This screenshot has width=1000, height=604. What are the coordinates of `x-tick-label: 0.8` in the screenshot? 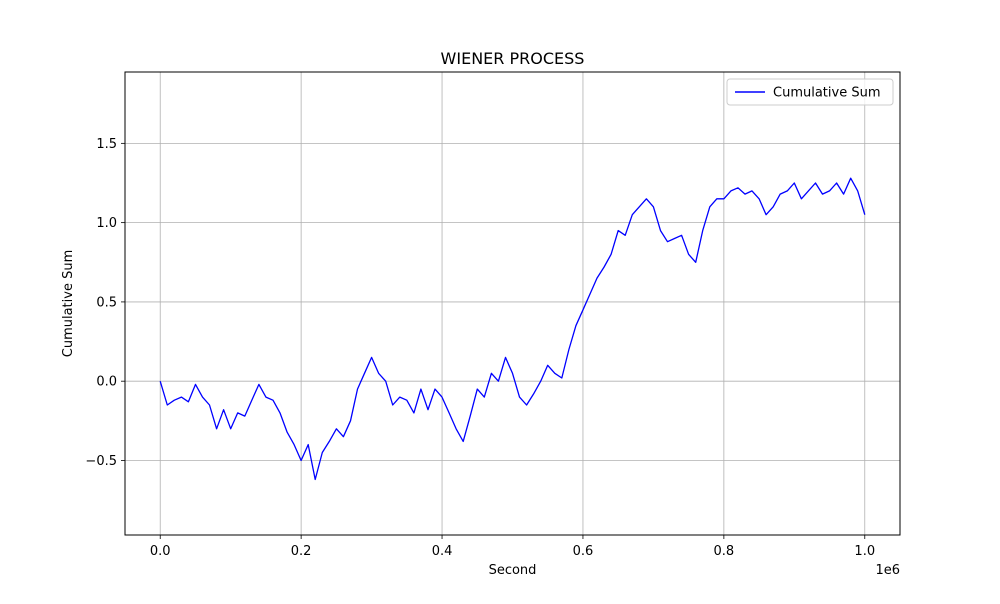 It's located at (724, 551).